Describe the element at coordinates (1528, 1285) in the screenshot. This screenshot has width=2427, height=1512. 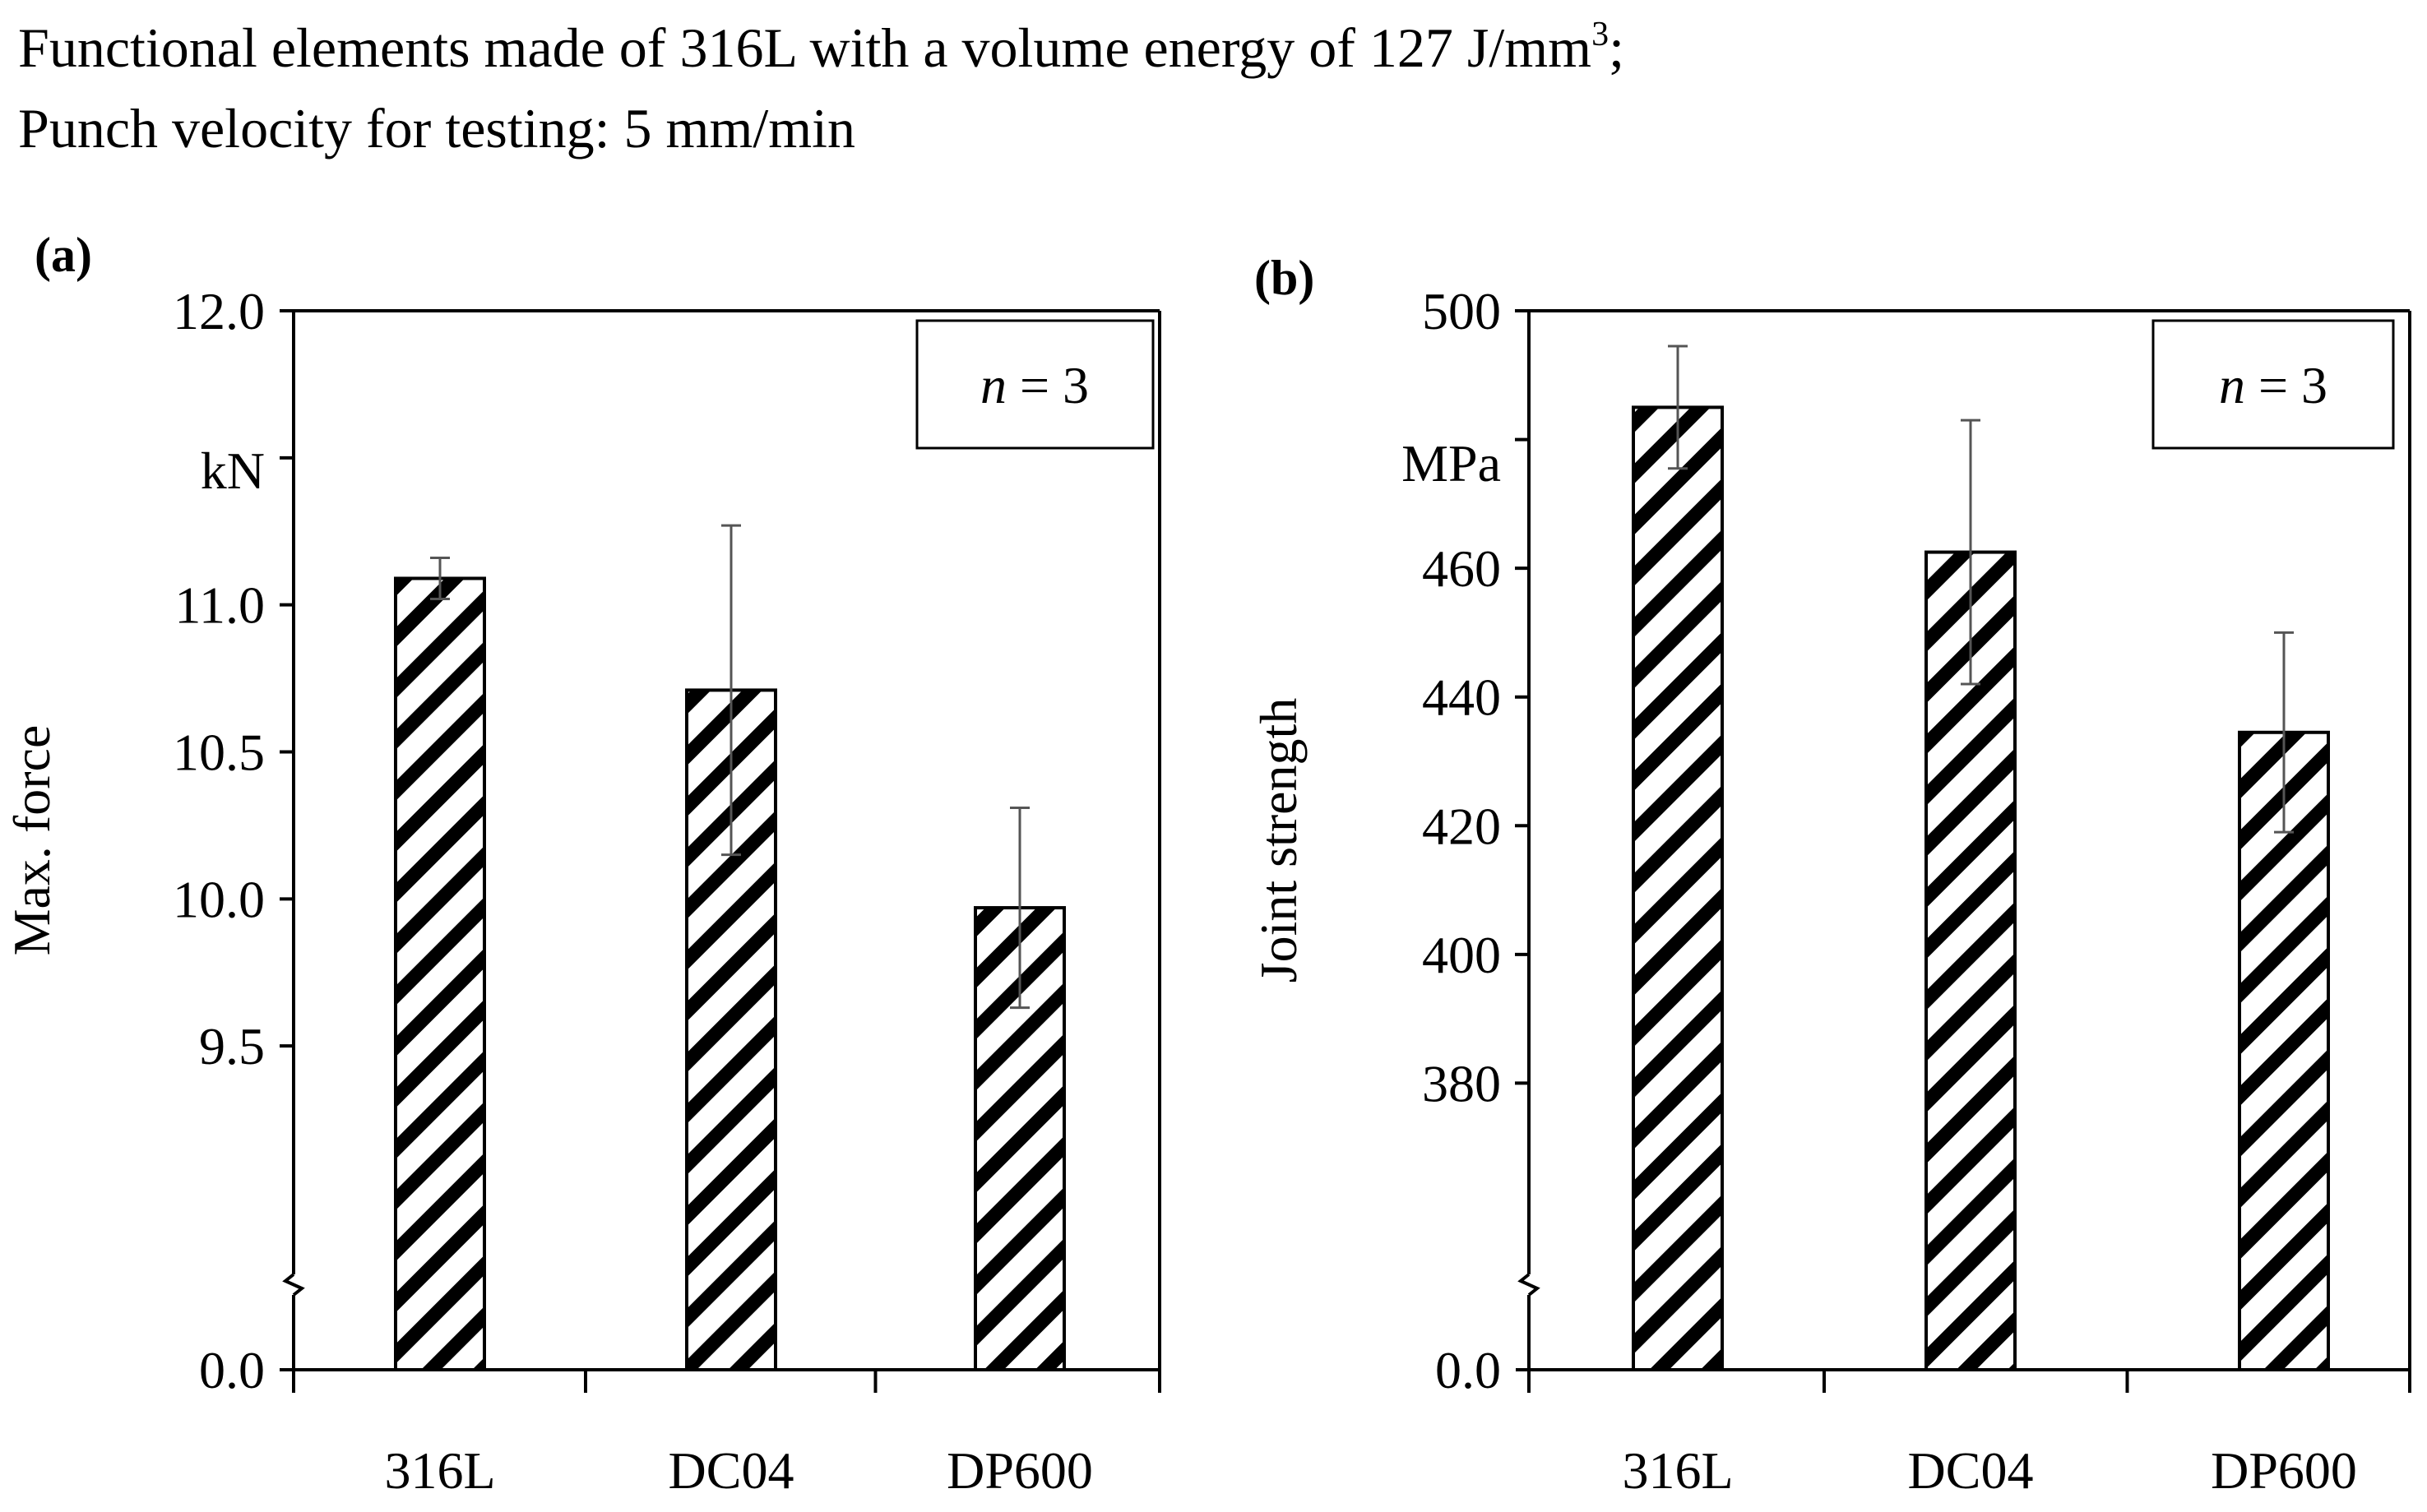
I see `axis-break-b` at that location.